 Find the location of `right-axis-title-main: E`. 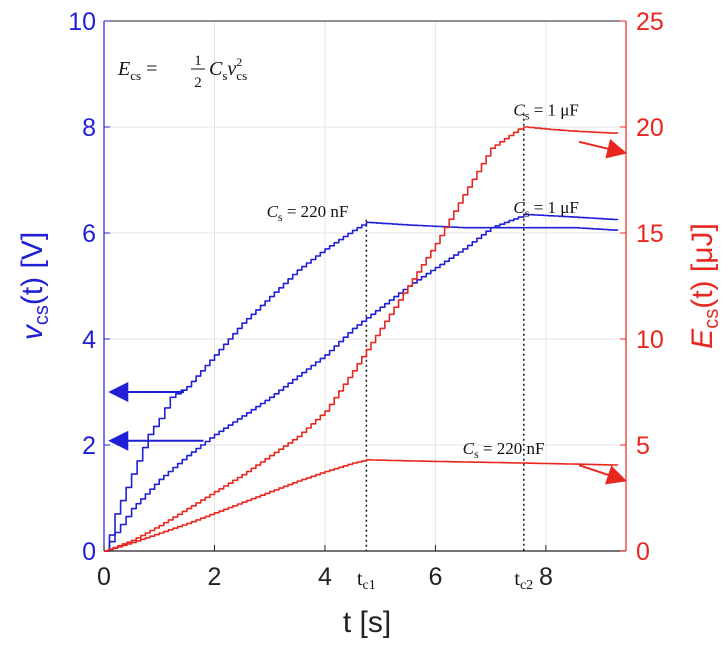

right-axis-title-main: E is located at coordinates (702, 338).